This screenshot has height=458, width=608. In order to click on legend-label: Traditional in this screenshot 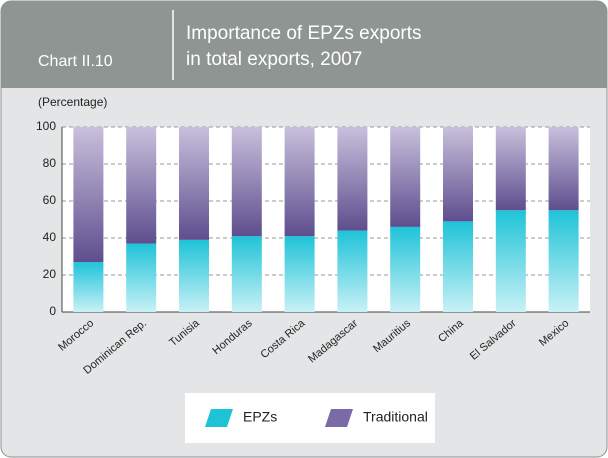, I will do `click(395, 417)`.